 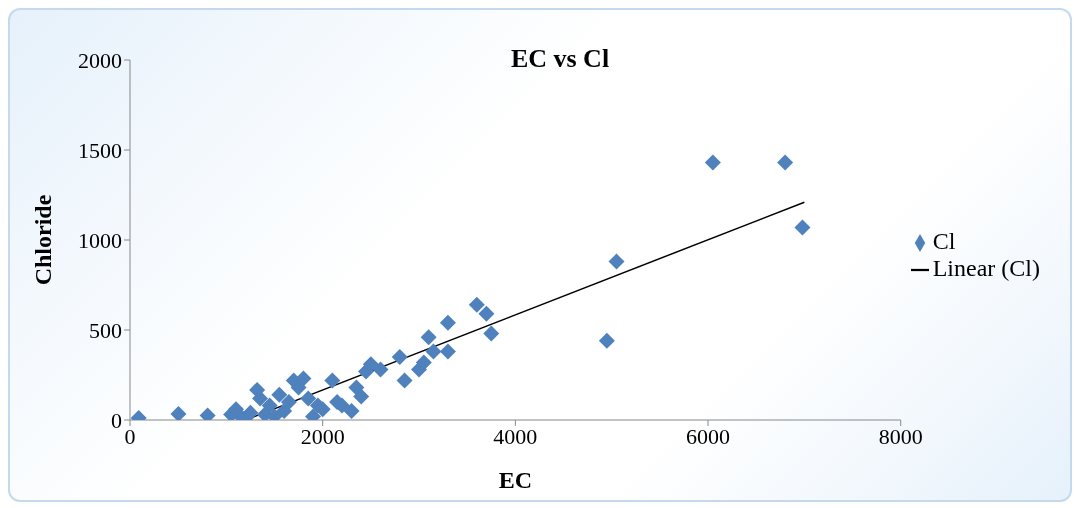 What do you see at coordinates (100, 60) in the screenshot?
I see `y-tick-label: 2000` at bounding box center [100, 60].